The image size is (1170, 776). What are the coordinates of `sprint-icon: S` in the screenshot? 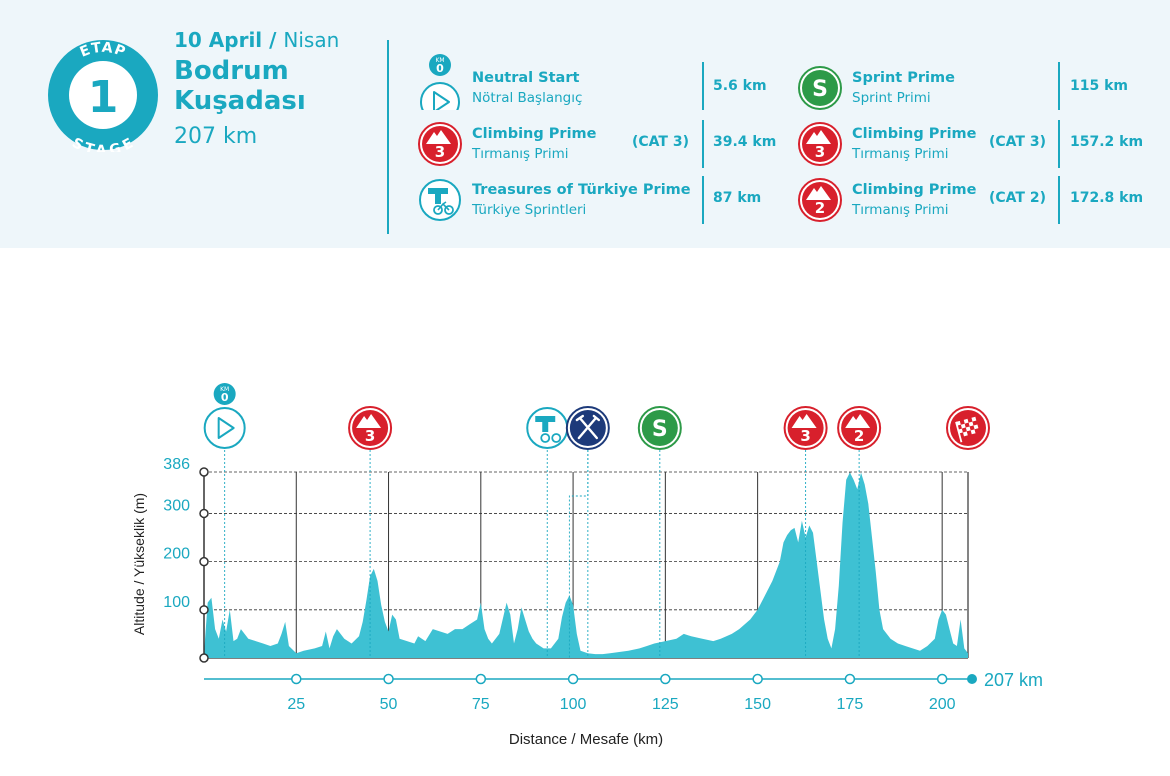 It's located at (820, 88).